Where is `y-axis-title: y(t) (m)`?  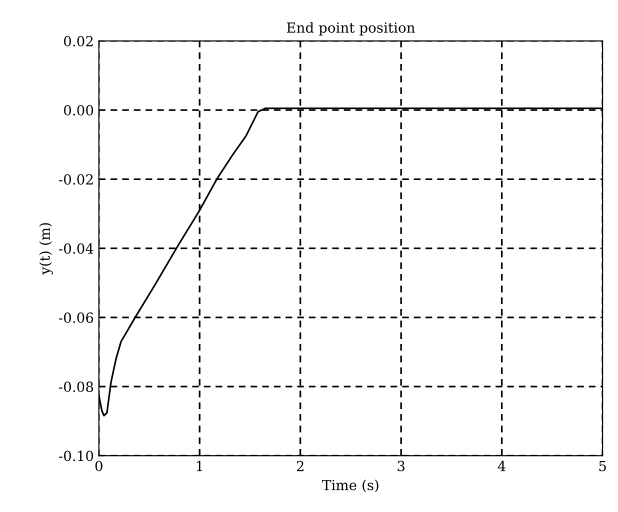
y-axis-title: y(t) (m) is located at coordinates (46, 249).